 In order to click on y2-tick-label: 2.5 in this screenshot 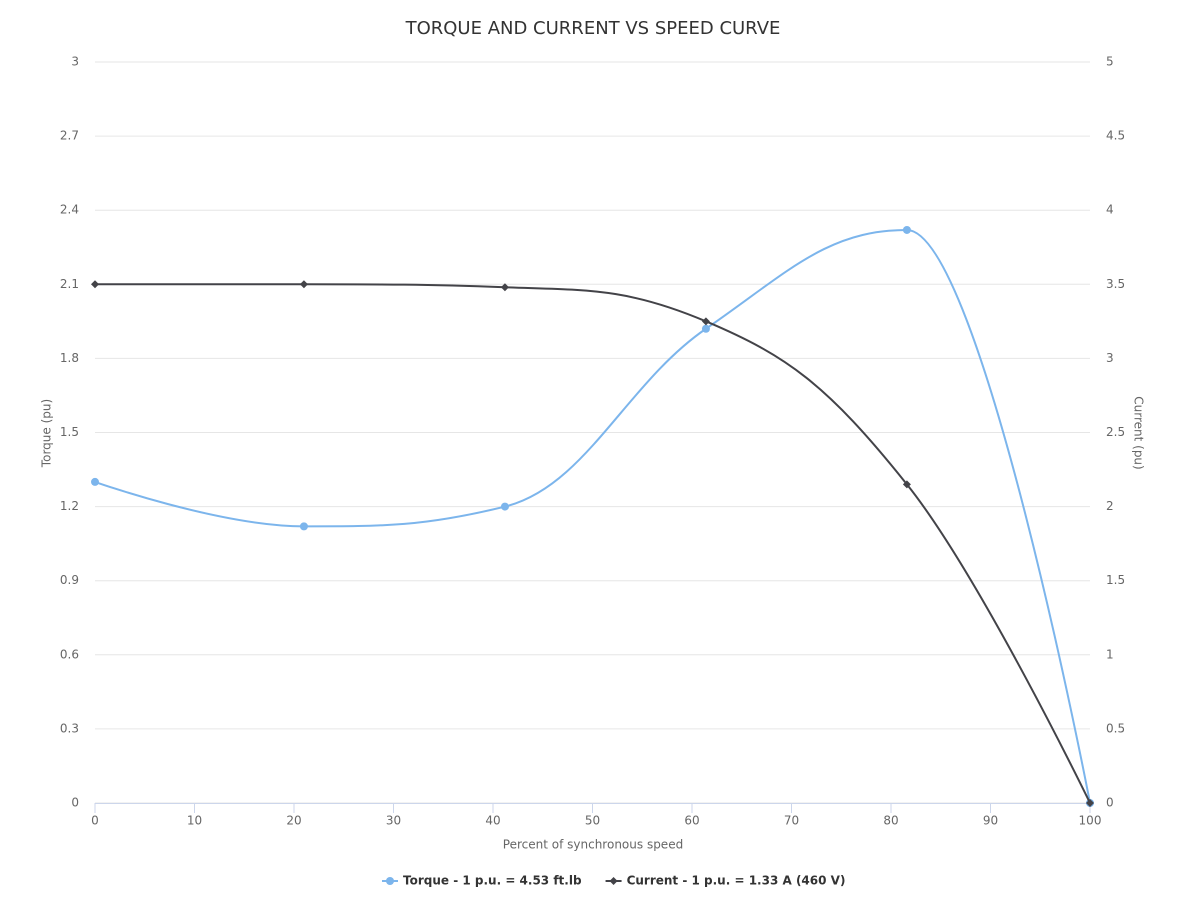, I will do `click(1115, 432)`.